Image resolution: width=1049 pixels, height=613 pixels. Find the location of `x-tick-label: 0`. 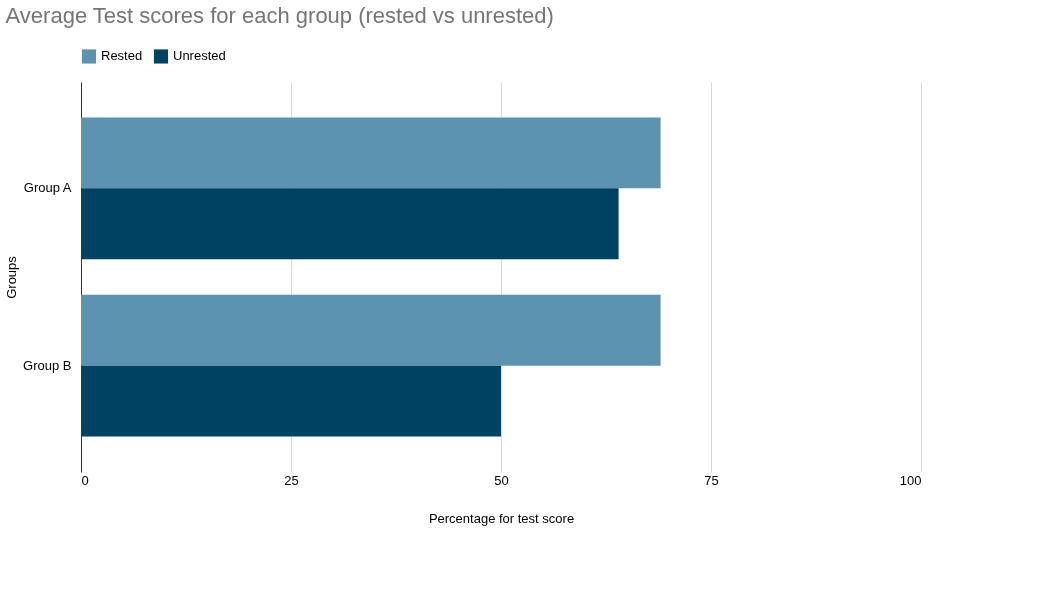

x-tick-label: 0 is located at coordinates (85, 480).